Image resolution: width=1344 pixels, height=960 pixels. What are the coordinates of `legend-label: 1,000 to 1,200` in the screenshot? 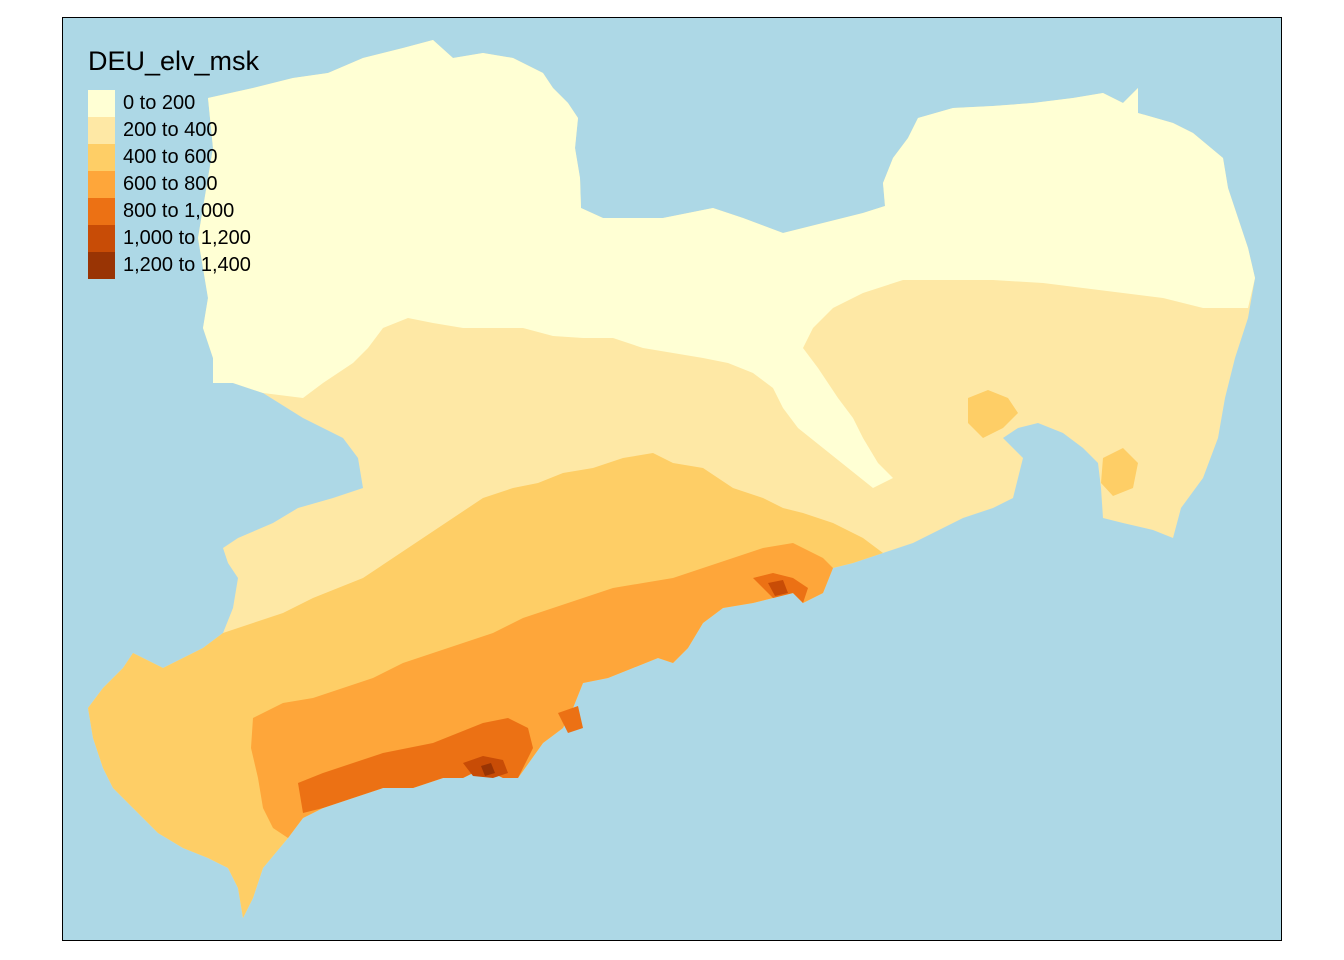 It's located at (187, 238).